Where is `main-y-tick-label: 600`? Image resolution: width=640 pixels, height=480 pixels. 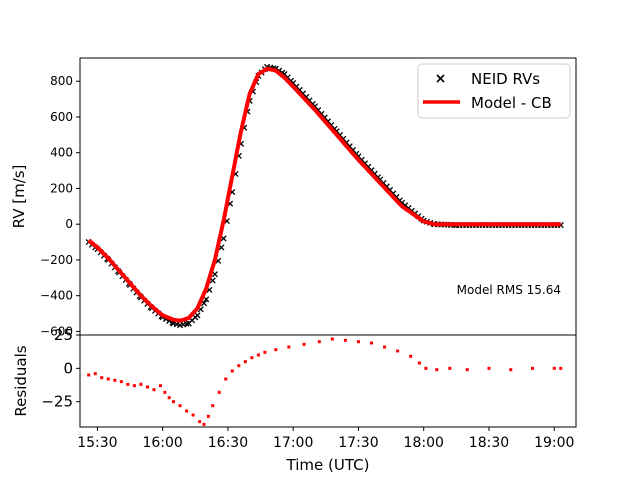 main-y-tick-label: 600 is located at coordinates (61, 117).